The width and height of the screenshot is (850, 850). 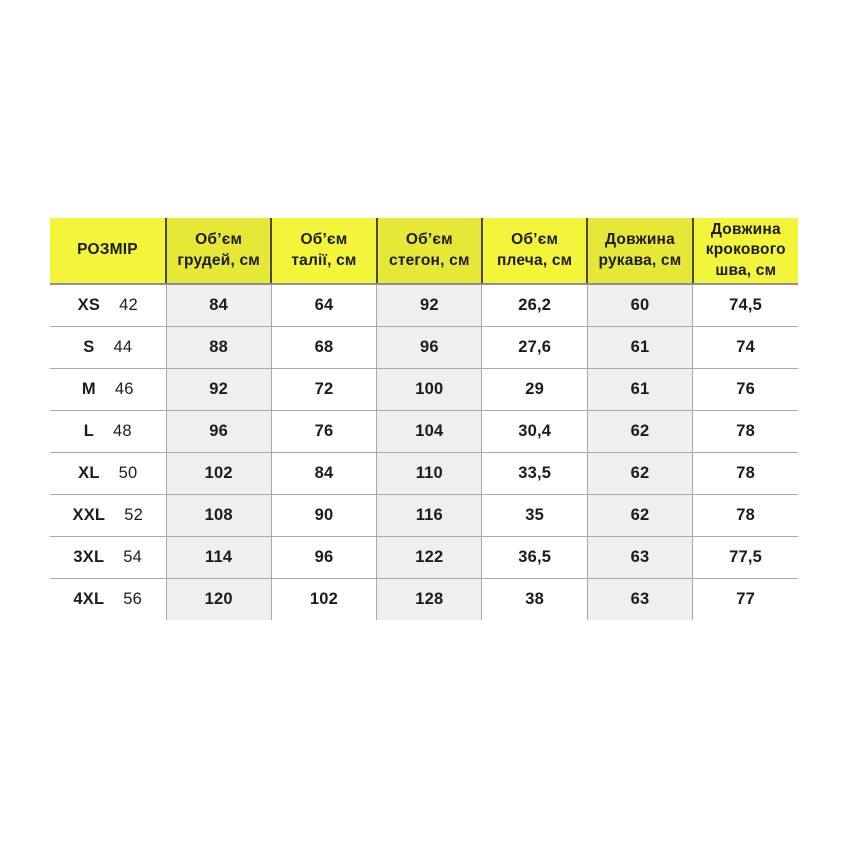 I want to click on cell-size: L 48, so click(x=108, y=431).